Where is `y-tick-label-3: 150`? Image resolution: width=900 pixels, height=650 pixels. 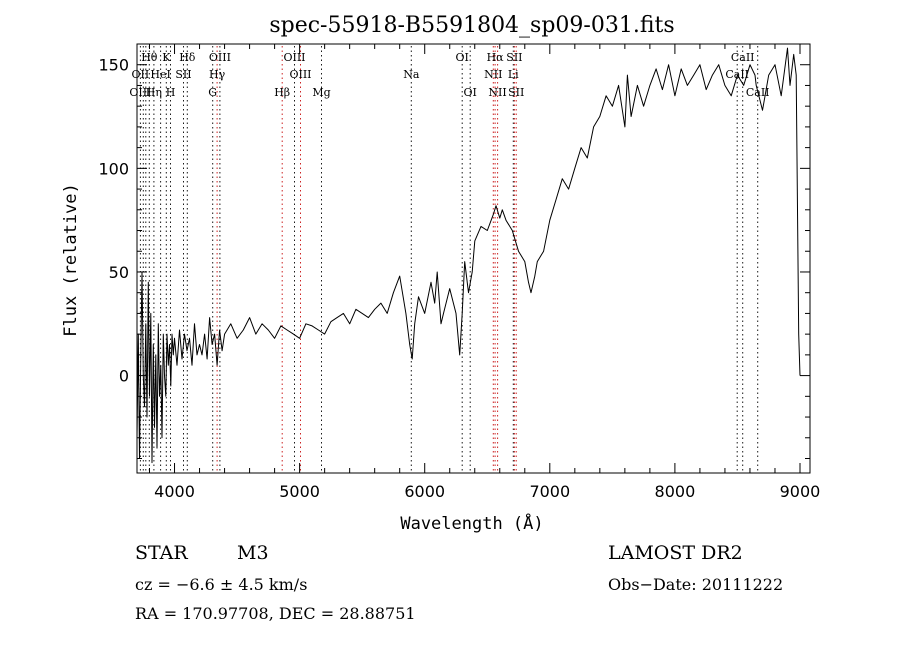
y-tick-label-3: 150 is located at coordinates (113, 65).